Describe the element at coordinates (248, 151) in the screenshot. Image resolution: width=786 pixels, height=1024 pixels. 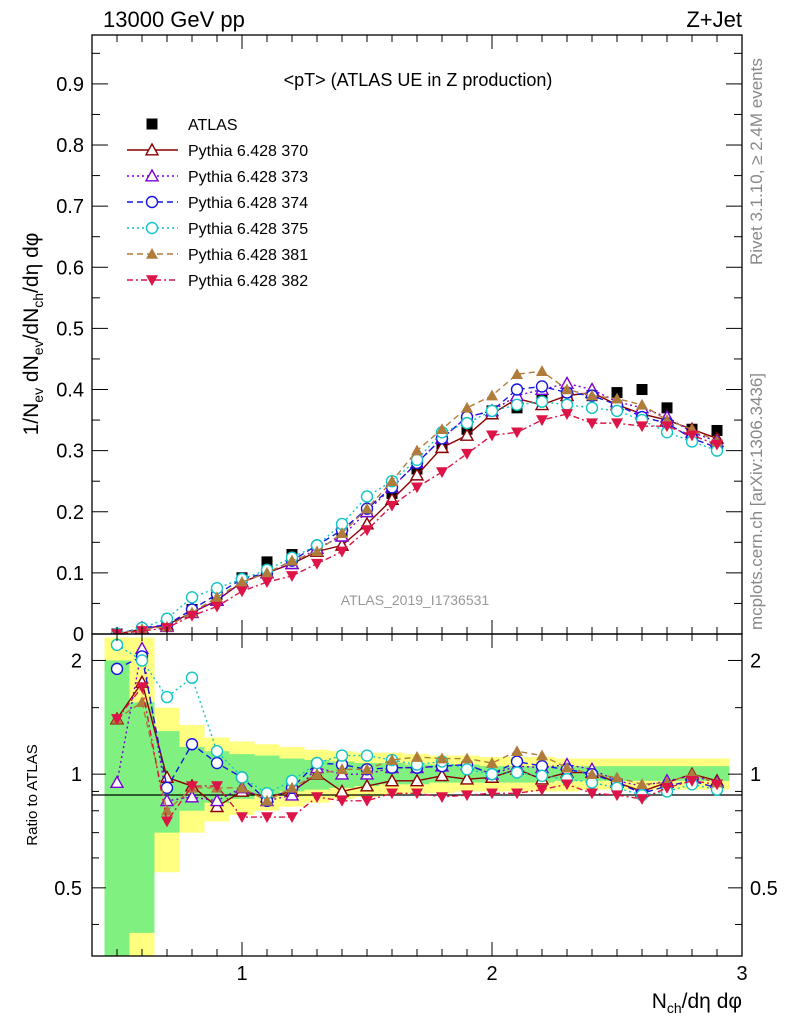
I see `legend-label: Pythia 6.428 370` at that location.